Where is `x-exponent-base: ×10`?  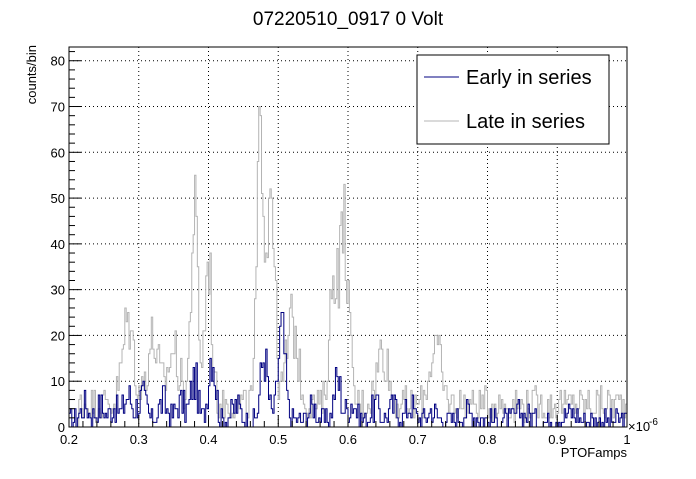 x-exponent-base: ×10 is located at coordinates (639, 426).